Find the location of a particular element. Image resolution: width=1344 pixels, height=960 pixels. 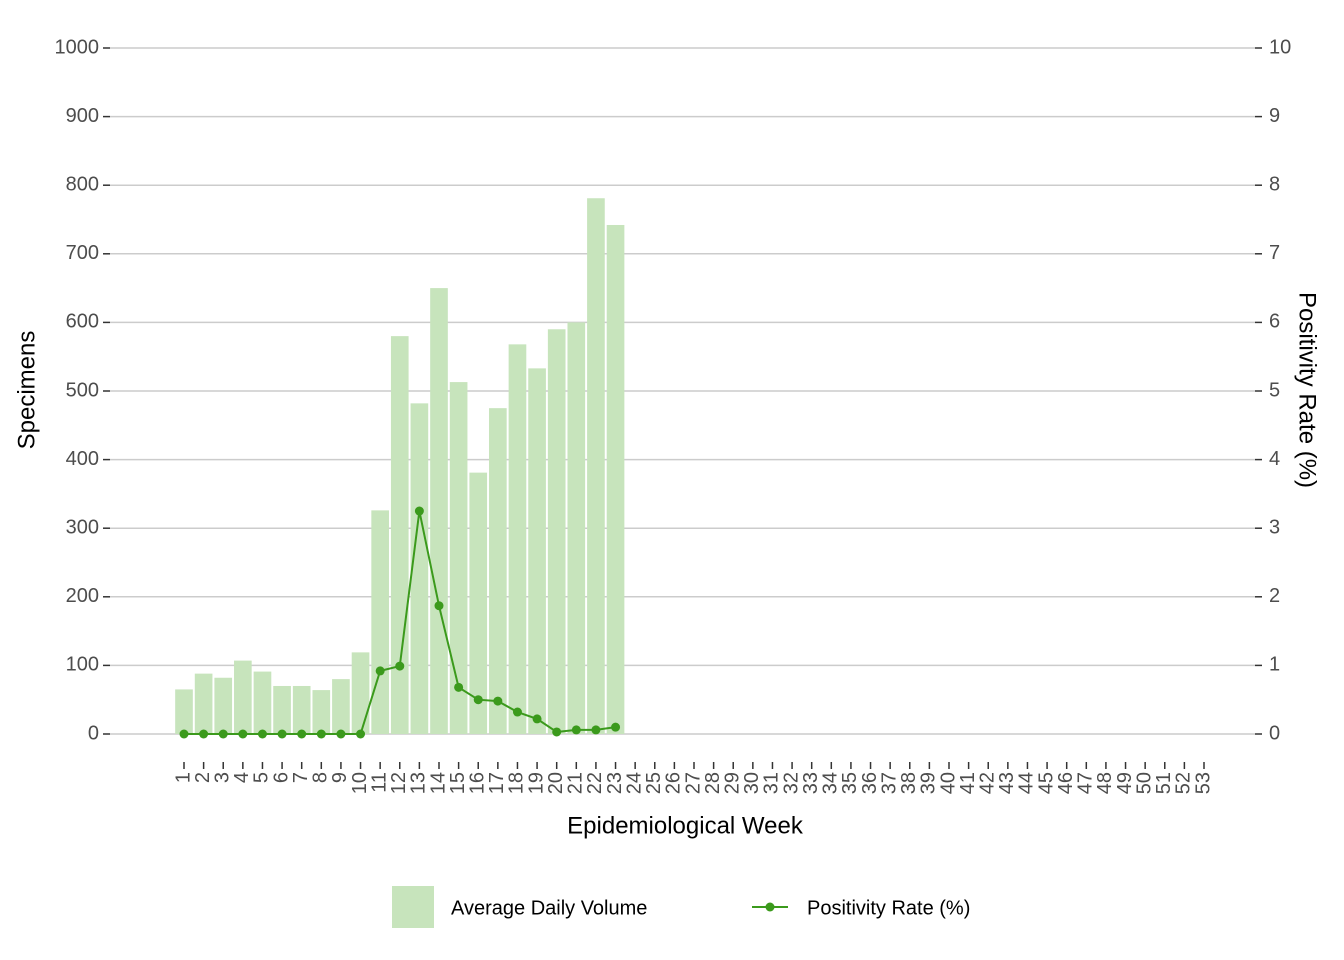

x-tick-label: 4 is located at coordinates (242, 777).